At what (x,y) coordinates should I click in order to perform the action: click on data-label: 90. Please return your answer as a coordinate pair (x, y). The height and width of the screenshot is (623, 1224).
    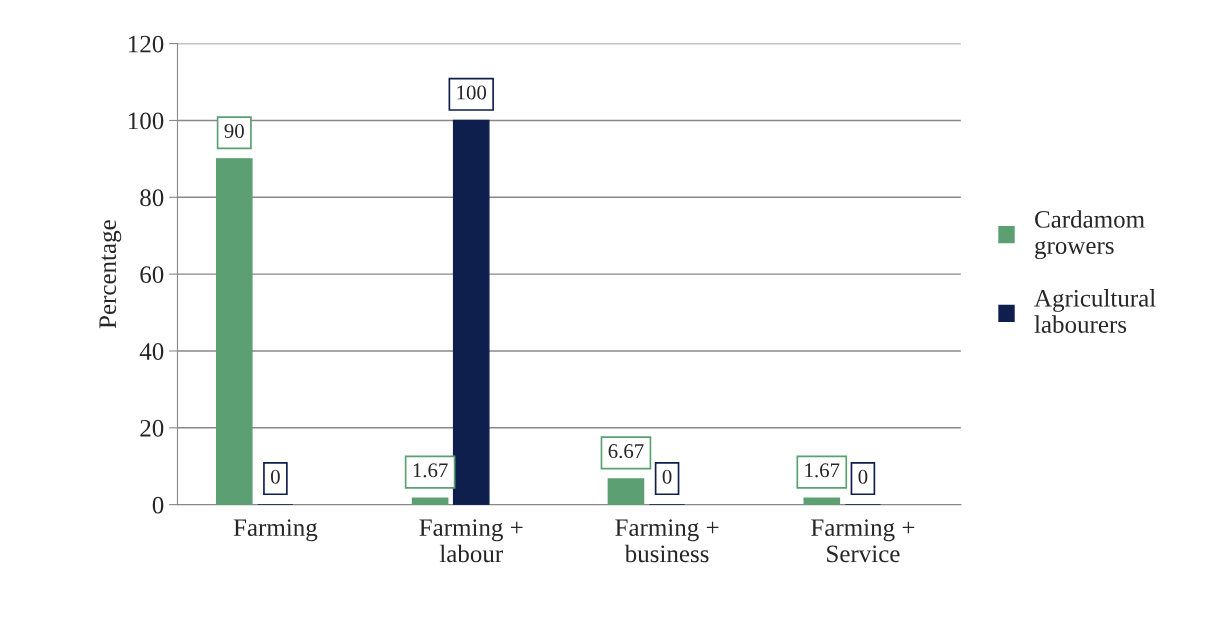
    Looking at the image, I should click on (234, 130).